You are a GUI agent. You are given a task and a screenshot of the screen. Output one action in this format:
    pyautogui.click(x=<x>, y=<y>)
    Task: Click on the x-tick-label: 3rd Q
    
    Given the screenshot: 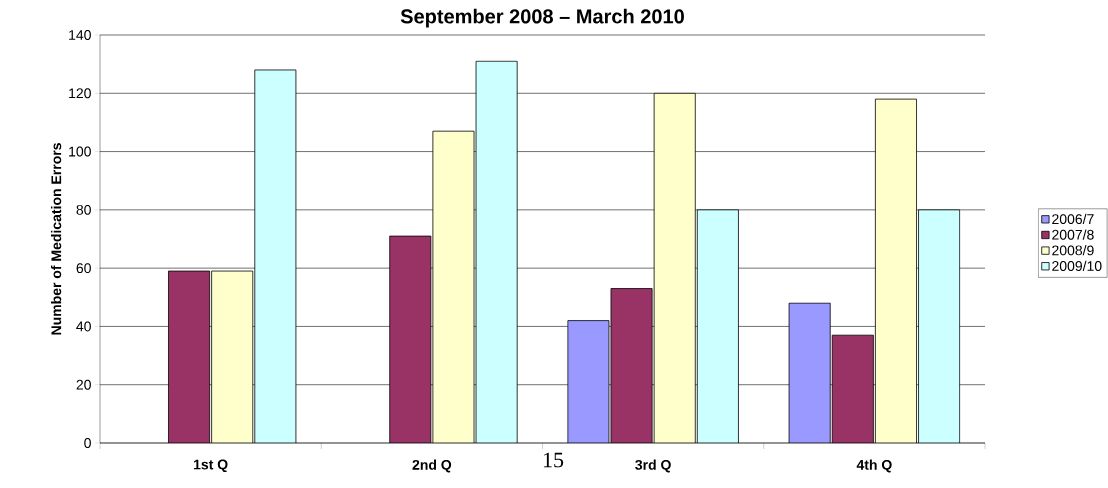 What is the action you would take?
    pyautogui.click(x=653, y=466)
    